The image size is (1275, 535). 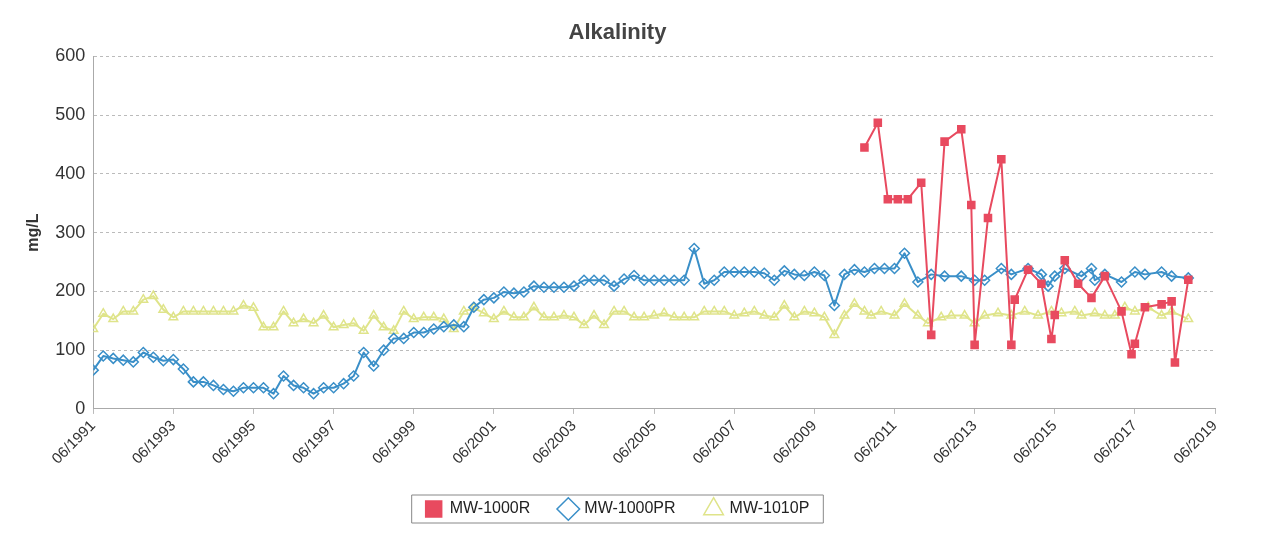 I want to click on y-tick-label: 400, so click(x=70, y=172).